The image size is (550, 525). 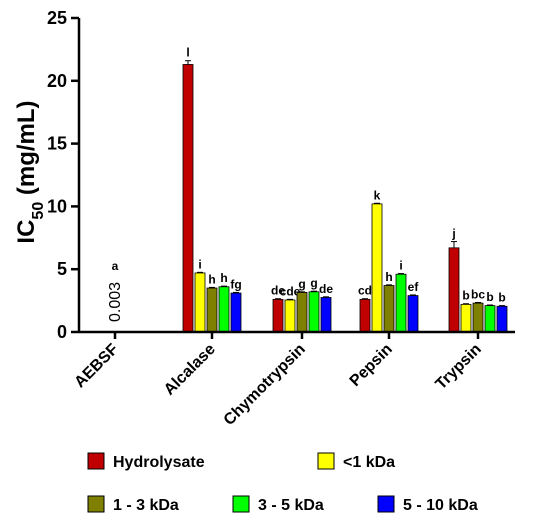 What do you see at coordinates (377, 195) in the screenshot?
I see `significance-label: k` at bounding box center [377, 195].